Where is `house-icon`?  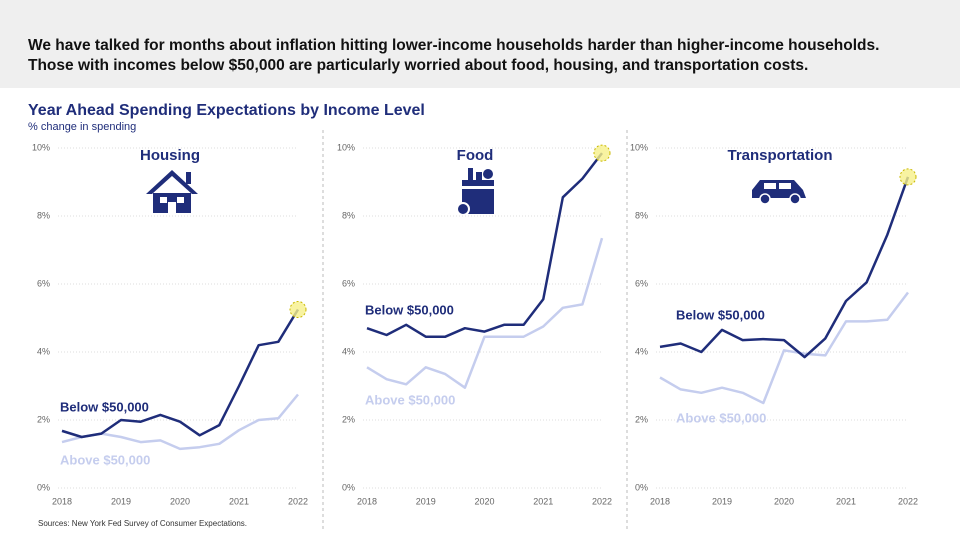
house-icon is located at coordinates (172, 191).